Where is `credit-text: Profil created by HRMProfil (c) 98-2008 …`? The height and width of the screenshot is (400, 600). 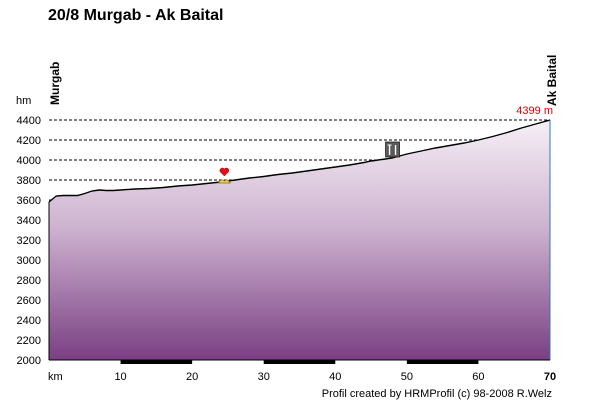
credit-text: Profil created by HRMProfil (c) 98-2008 … is located at coordinates (437, 394).